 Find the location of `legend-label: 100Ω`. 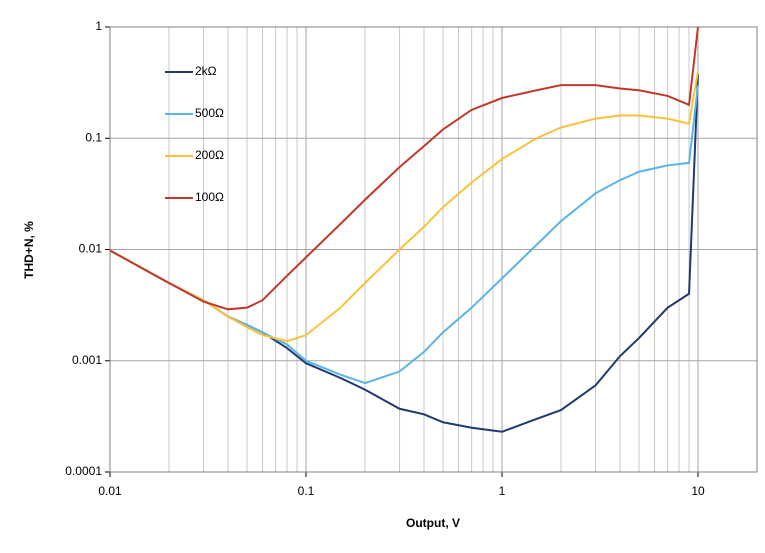

legend-label: 100Ω is located at coordinates (209, 197).